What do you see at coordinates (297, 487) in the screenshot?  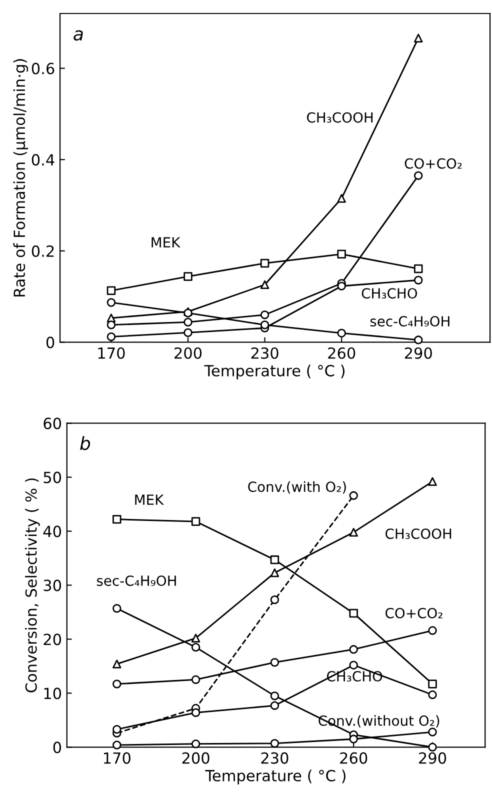 I see `series-label: Conv.(with O₂)` at bounding box center [297, 487].